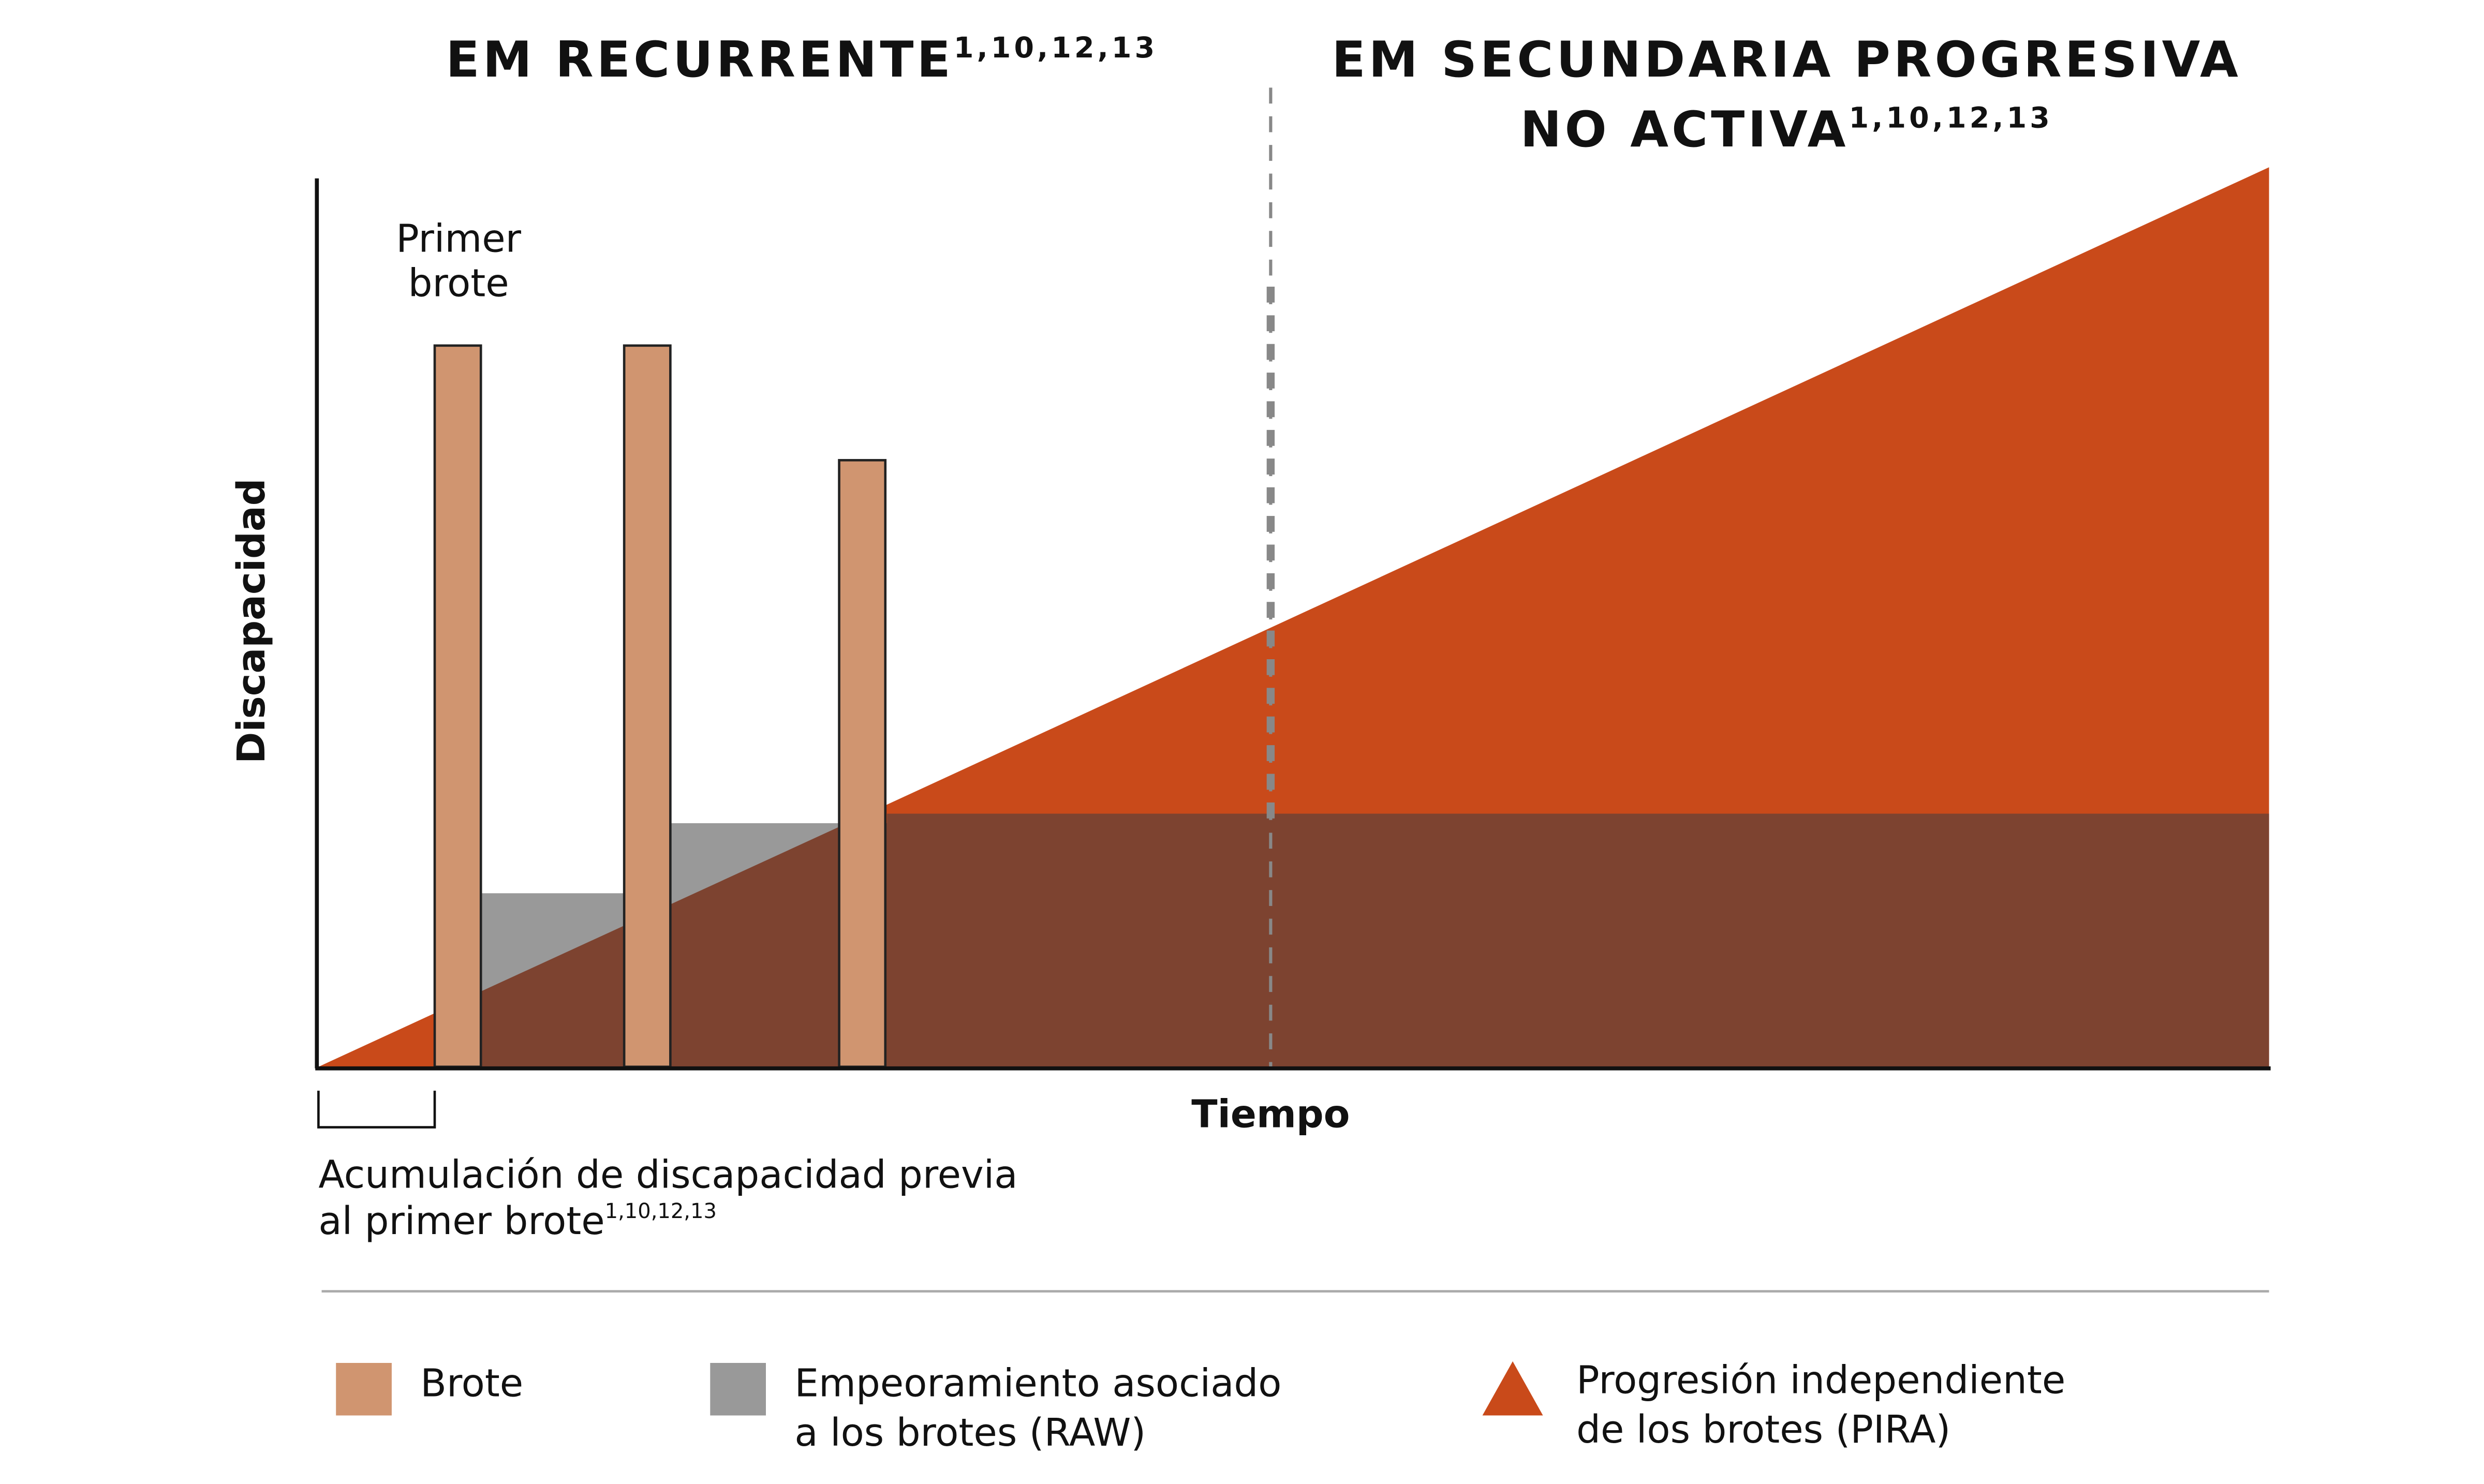 The height and width of the screenshot is (1484, 2484). I want to click on annotation: Acumulación de discapacidad previa, so click(667, 1175).